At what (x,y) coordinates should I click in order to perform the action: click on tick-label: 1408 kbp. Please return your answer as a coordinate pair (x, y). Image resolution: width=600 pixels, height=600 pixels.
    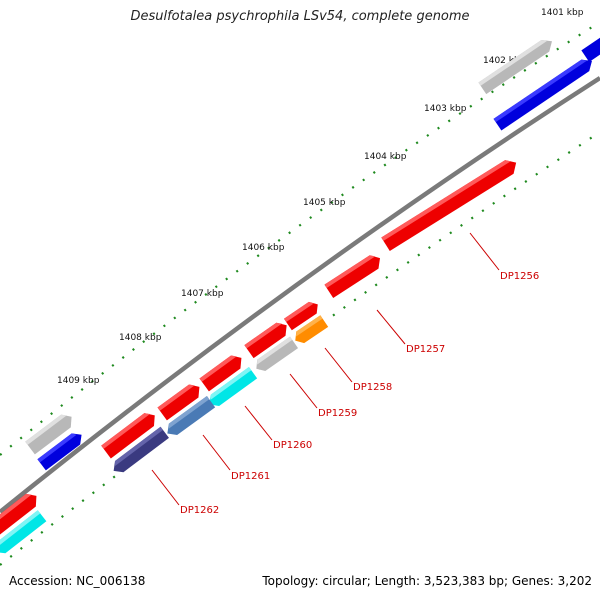
    Looking at the image, I should click on (140, 338).